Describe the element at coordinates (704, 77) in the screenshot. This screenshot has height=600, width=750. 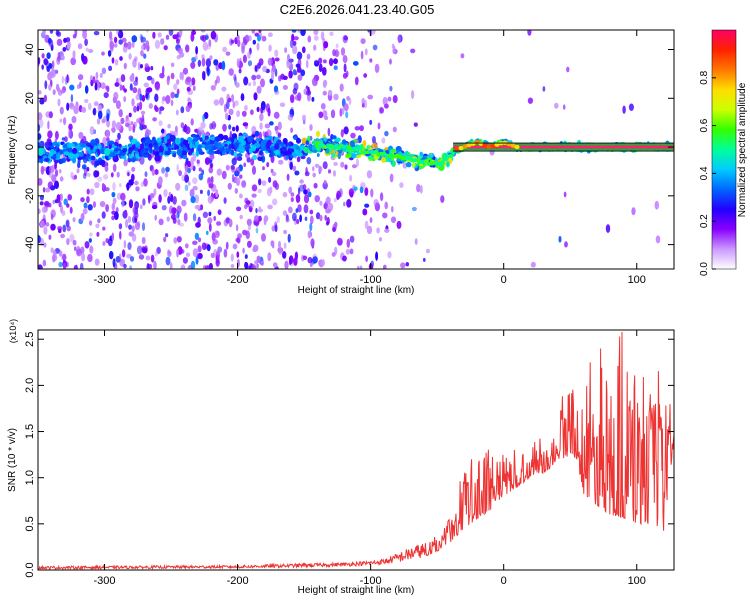
I see `colorbar-tick-label: 0.8` at that location.